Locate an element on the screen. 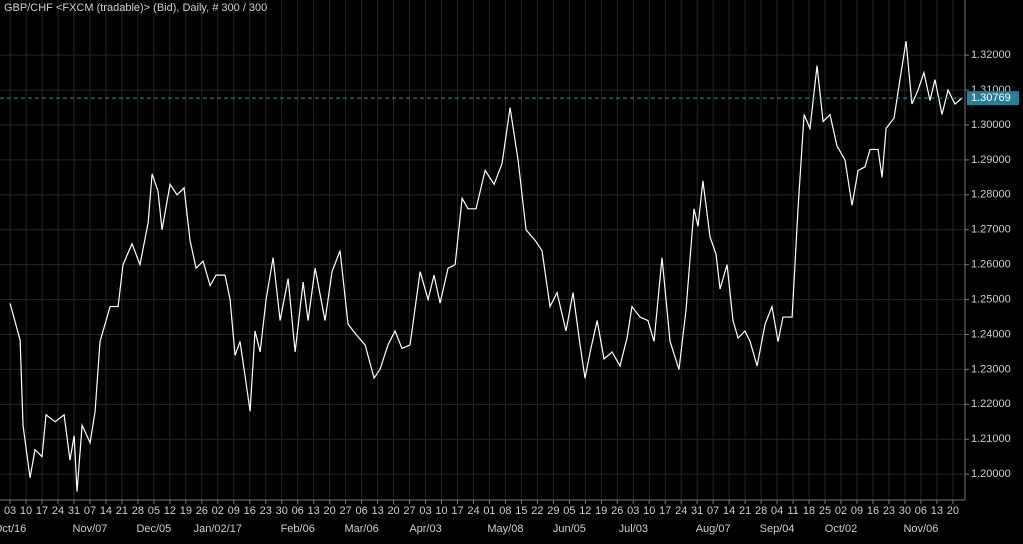 Image resolution: width=1023 pixels, height=544 pixels. y-tick-label: 1.22000 is located at coordinates (991, 404).